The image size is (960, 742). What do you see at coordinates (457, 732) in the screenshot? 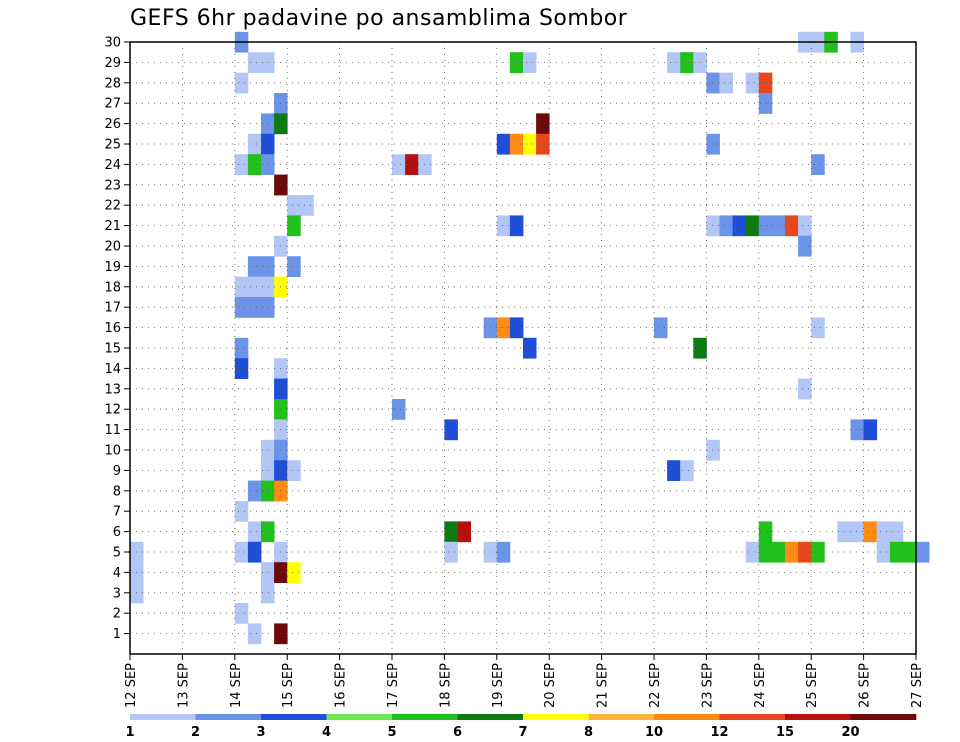
I see `colorbar-label: 6` at bounding box center [457, 732].